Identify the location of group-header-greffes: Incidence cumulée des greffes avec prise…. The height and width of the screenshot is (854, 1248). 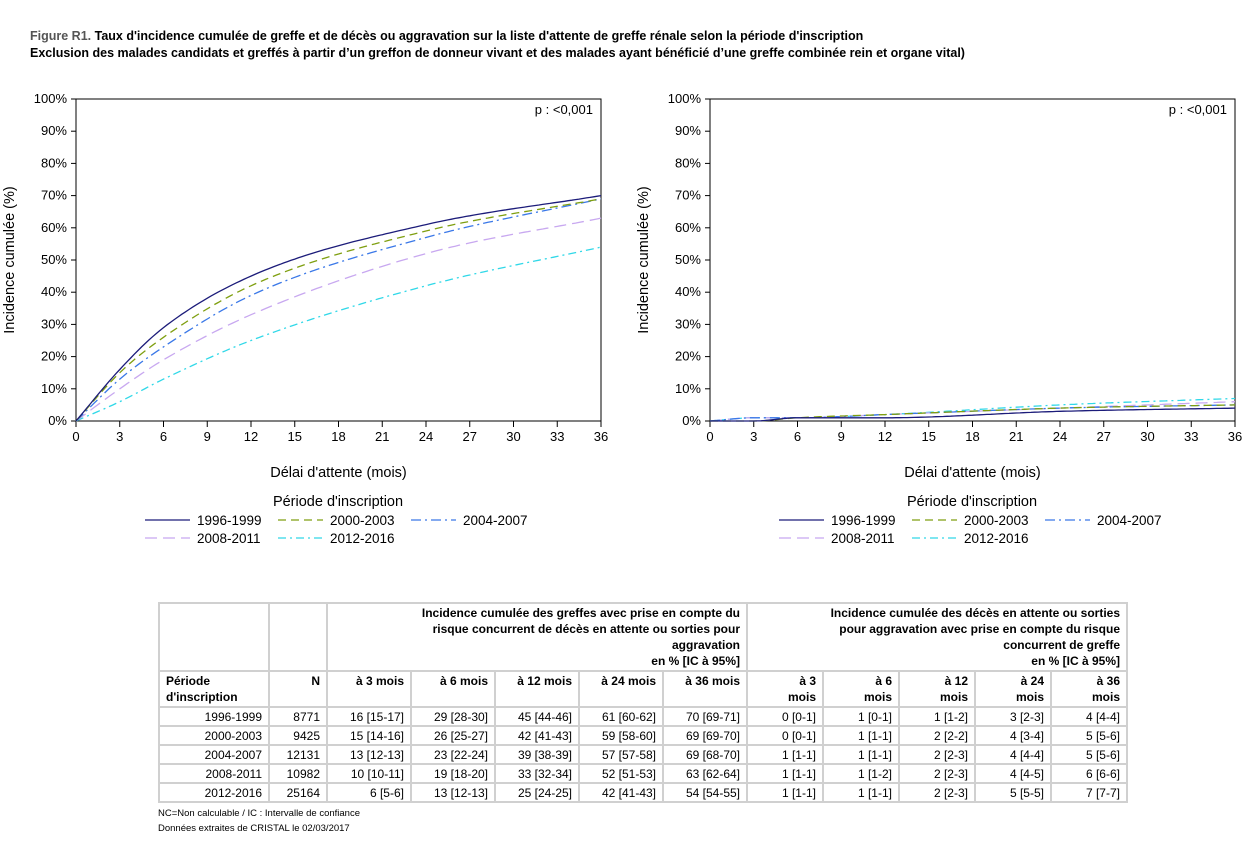
(537, 637).